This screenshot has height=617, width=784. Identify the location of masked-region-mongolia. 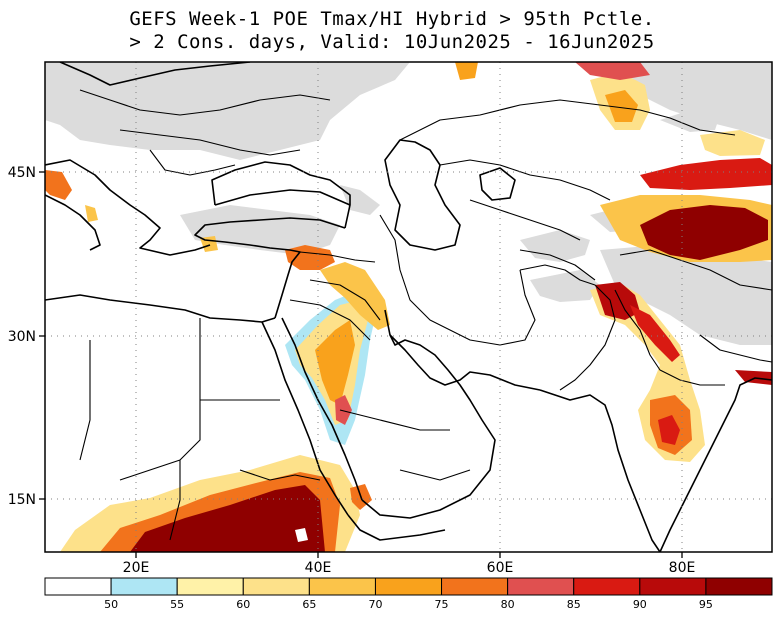
(696, 101).